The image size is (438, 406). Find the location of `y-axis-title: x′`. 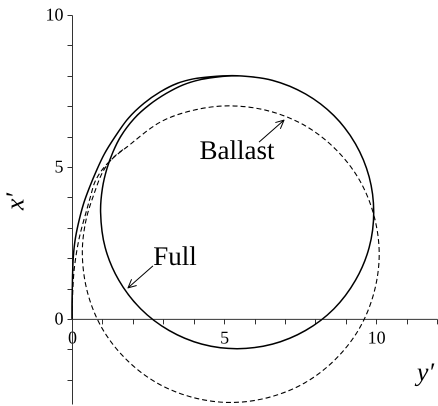

y-axis-title: x′ is located at coordinates (15, 202).